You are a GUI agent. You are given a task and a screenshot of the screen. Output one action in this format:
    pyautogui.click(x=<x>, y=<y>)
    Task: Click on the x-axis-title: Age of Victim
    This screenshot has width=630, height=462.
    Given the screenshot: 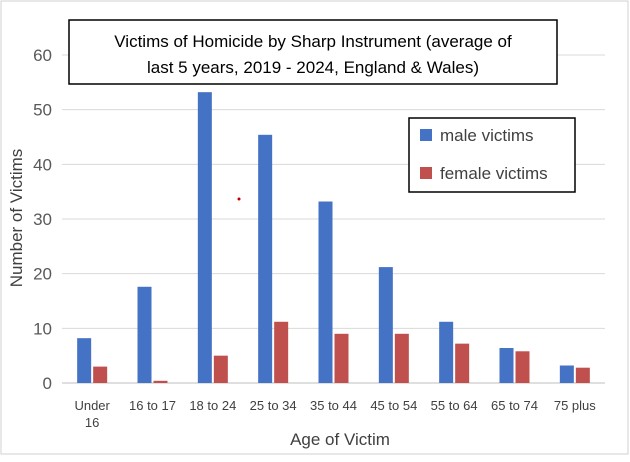 What is the action you would take?
    pyautogui.click(x=340, y=439)
    